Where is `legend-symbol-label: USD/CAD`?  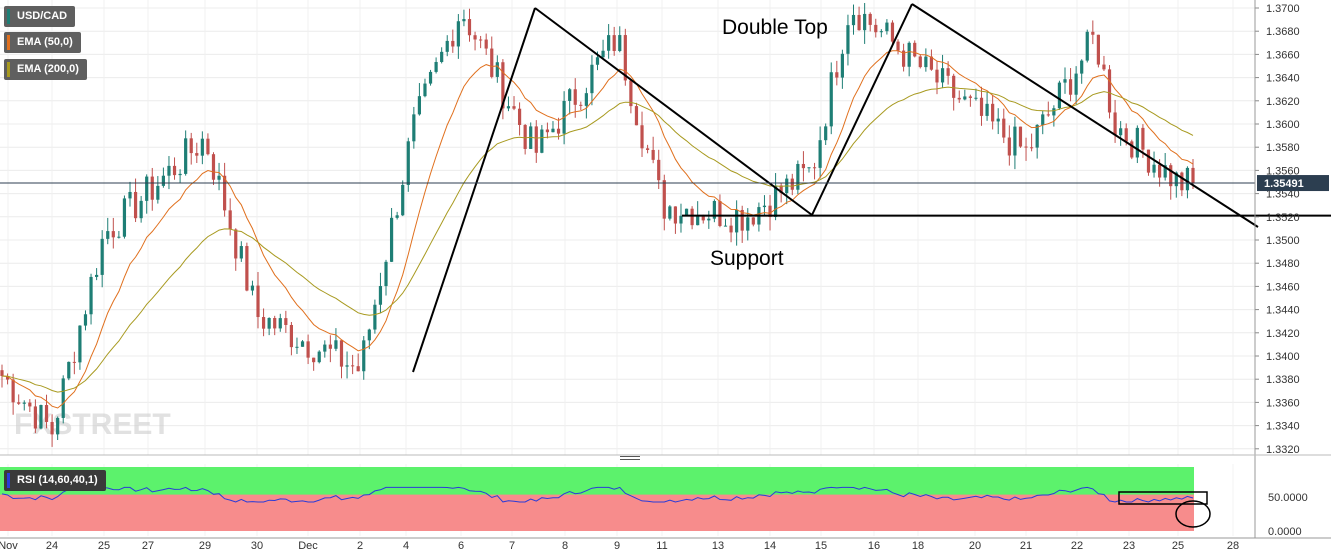
legend-symbol-label: USD/CAD is located at coordinates (42, 16).